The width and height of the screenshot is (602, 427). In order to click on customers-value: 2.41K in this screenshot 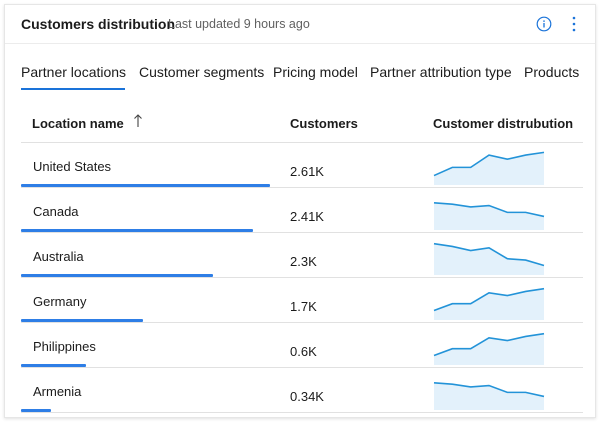, I will do `click(307, 216)`.